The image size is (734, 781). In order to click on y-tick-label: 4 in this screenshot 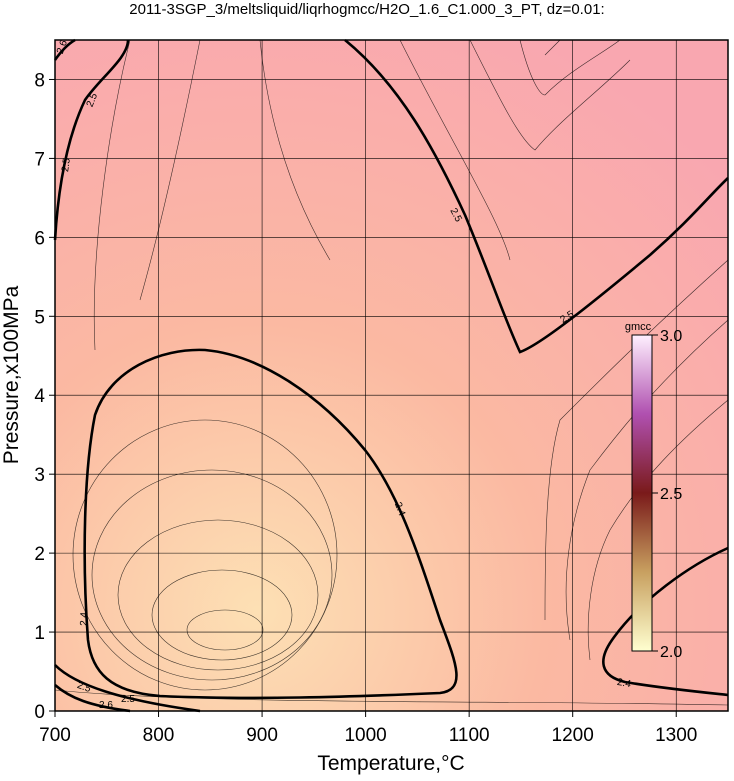, I will do `click(39, 396)`.